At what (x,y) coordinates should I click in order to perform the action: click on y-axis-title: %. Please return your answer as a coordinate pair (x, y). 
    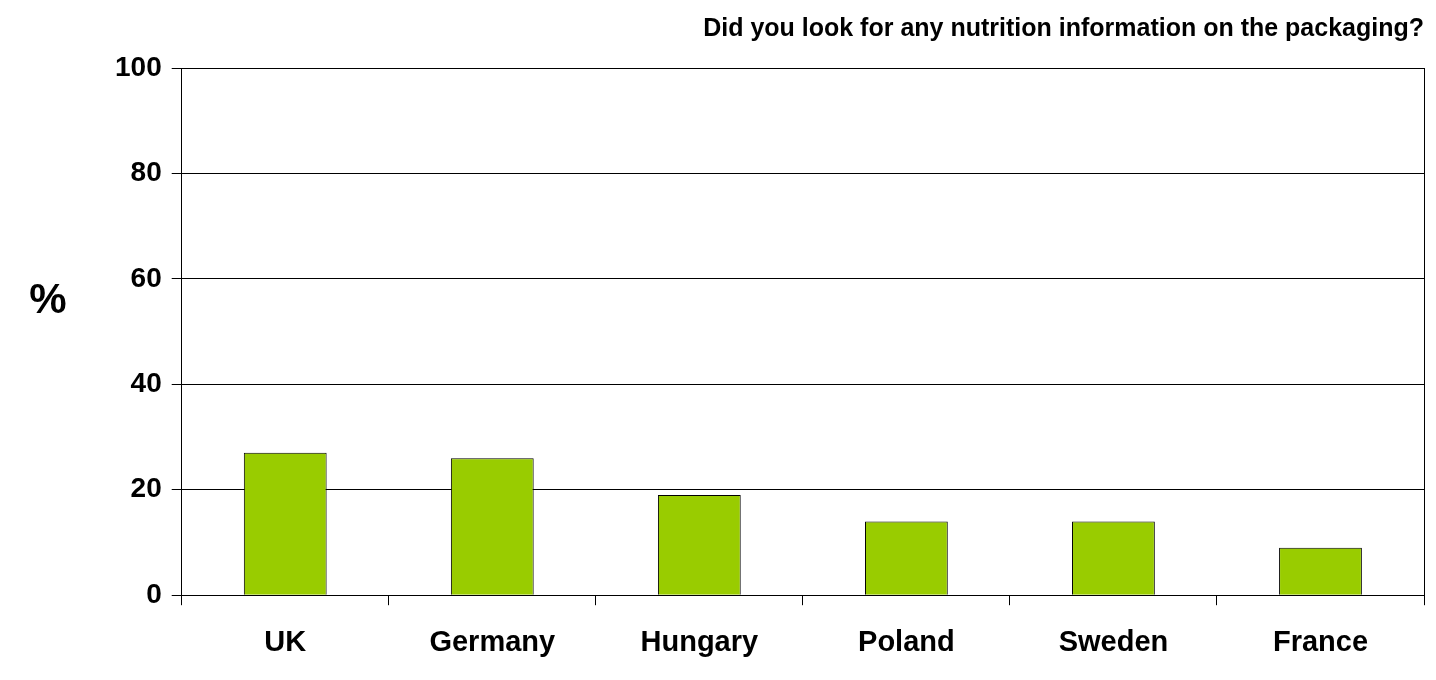
    Looking at the image, I should click on (48, 299).